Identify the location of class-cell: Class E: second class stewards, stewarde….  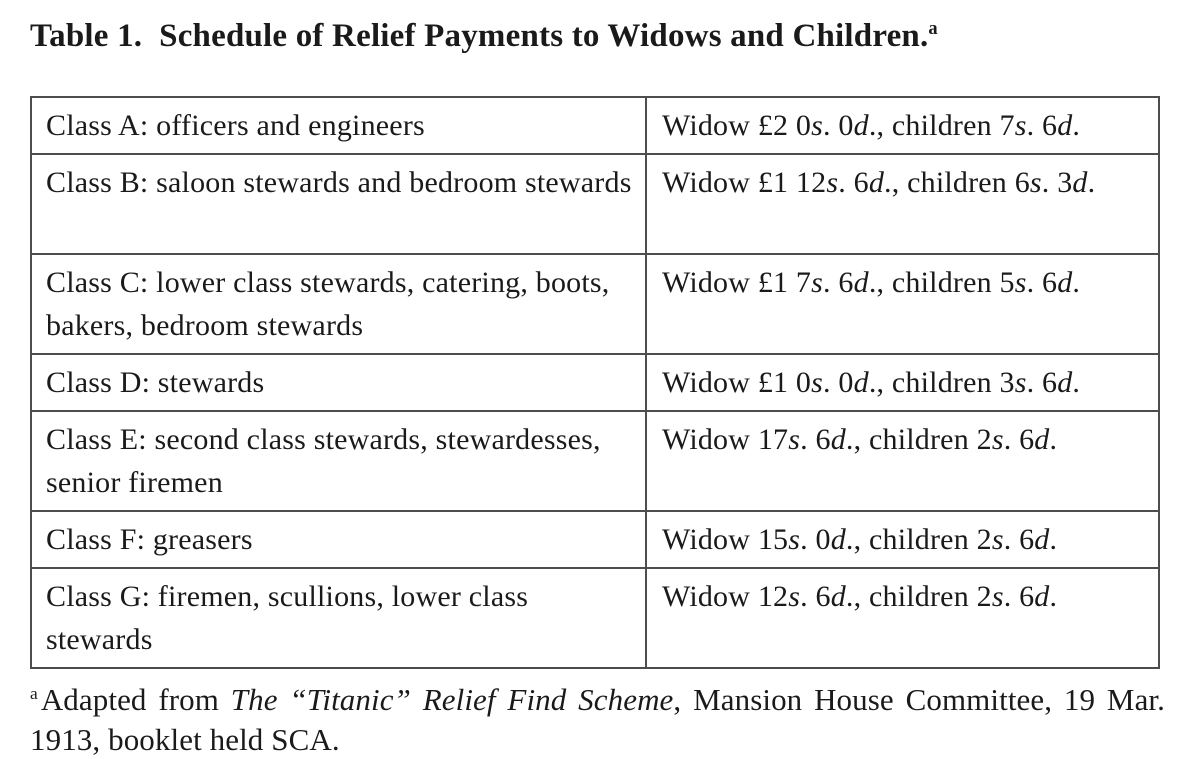
(338, 461).